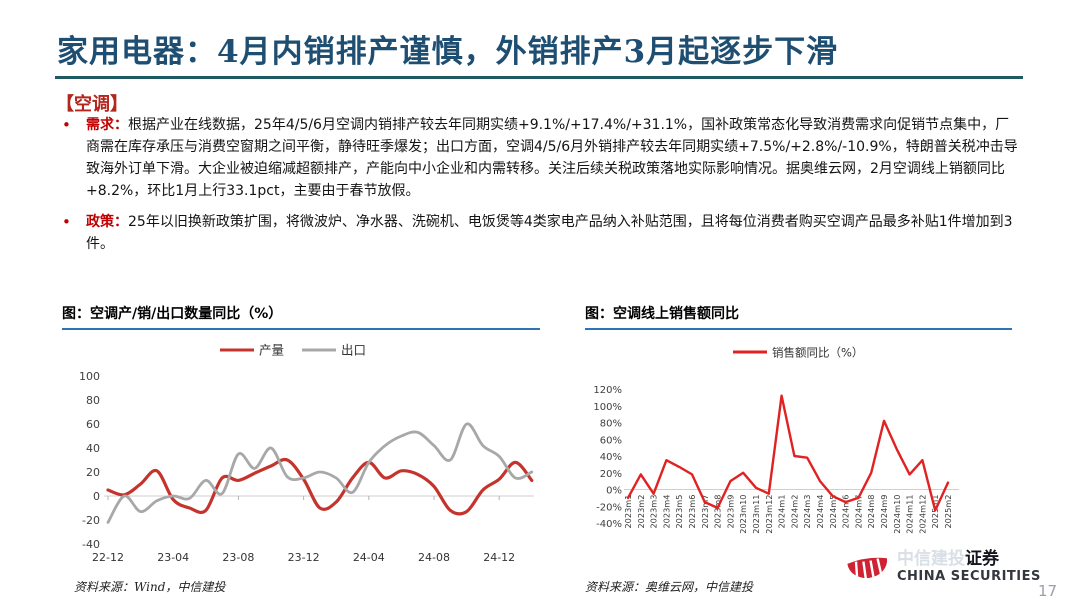  I want to click on x-tick-label: 2023m8, so click(718, 512).